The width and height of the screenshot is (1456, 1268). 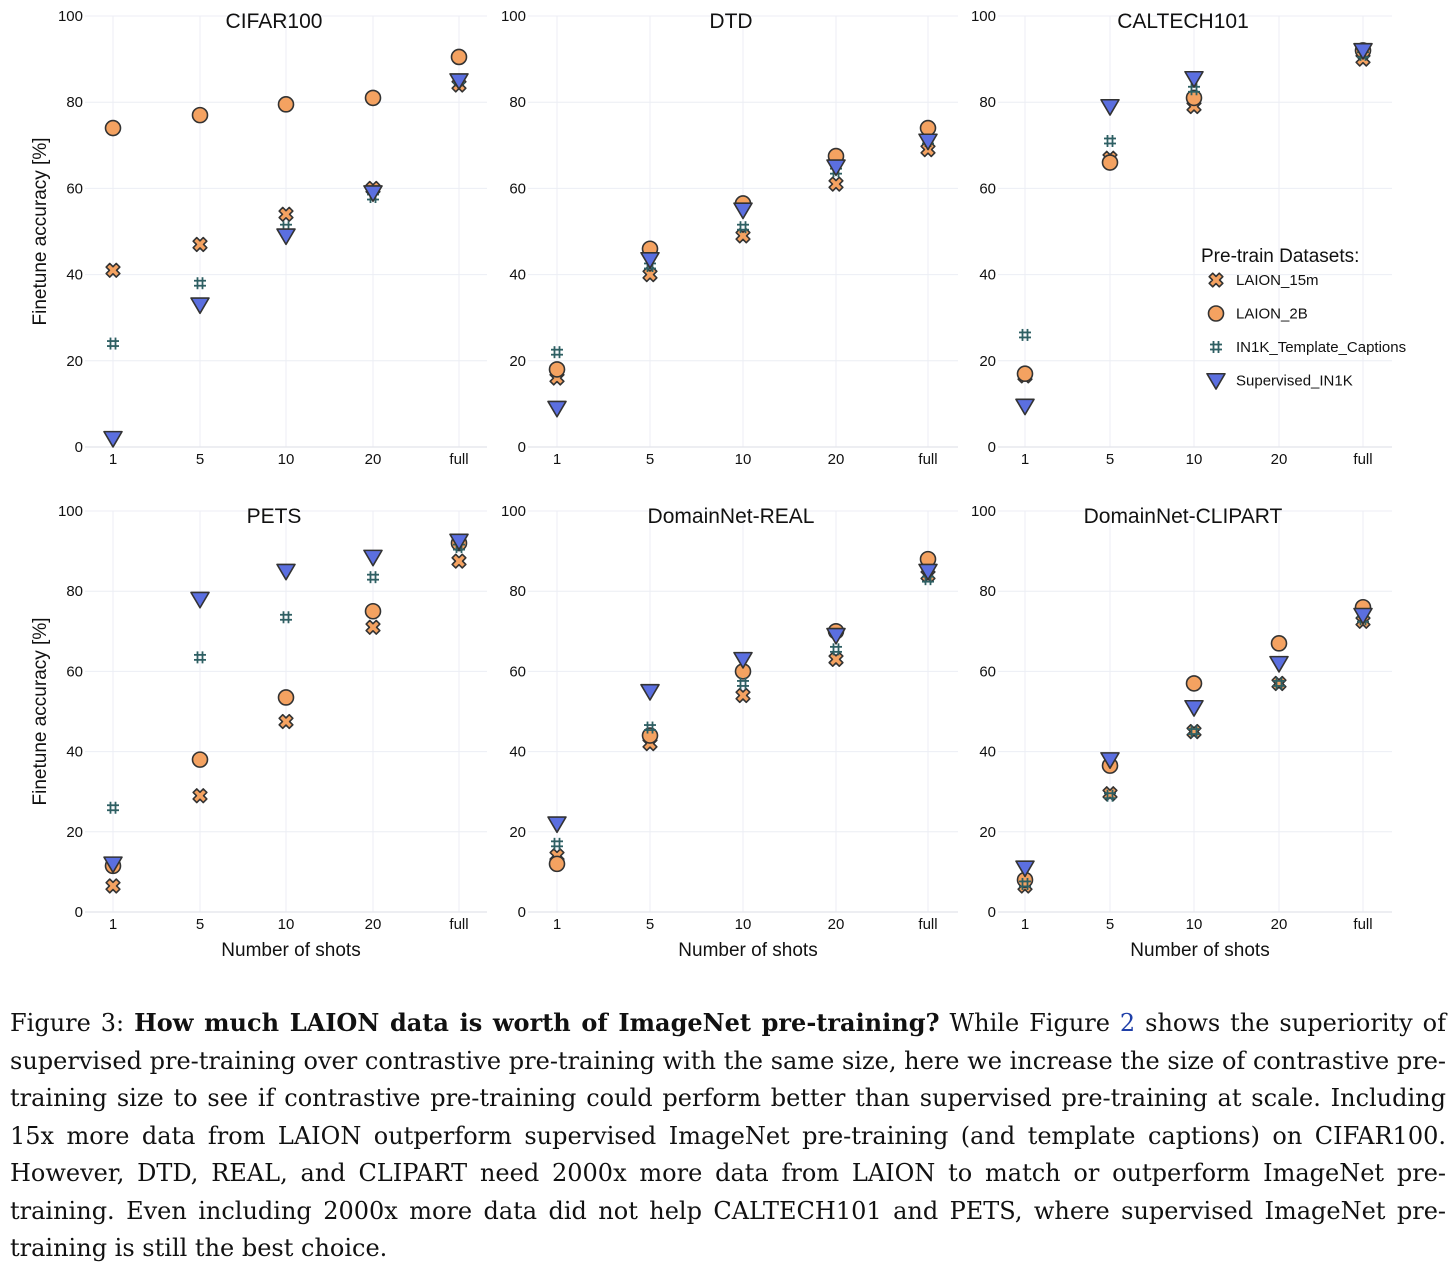 I want to click on legend-marker-laion-2b, so click(x=1216, y=313).